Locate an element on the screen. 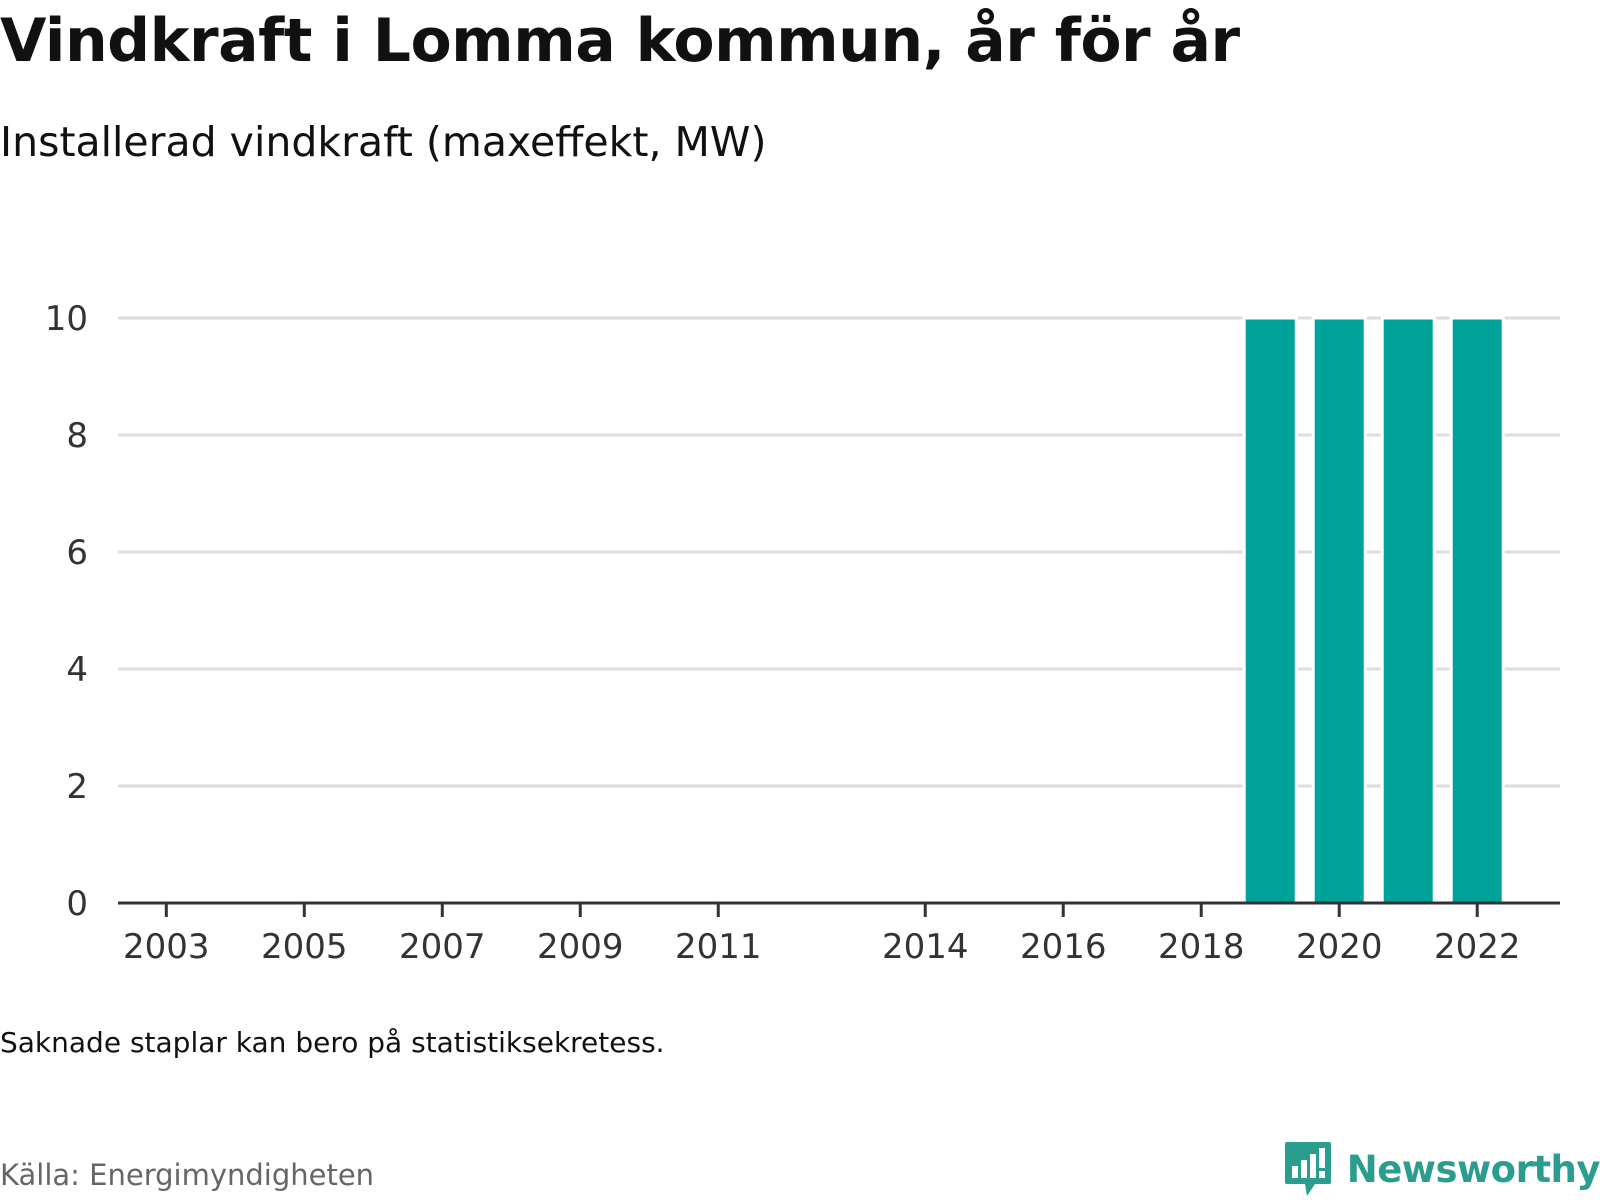  x-tick-label: 2009 is located at coordinates (580, 947).